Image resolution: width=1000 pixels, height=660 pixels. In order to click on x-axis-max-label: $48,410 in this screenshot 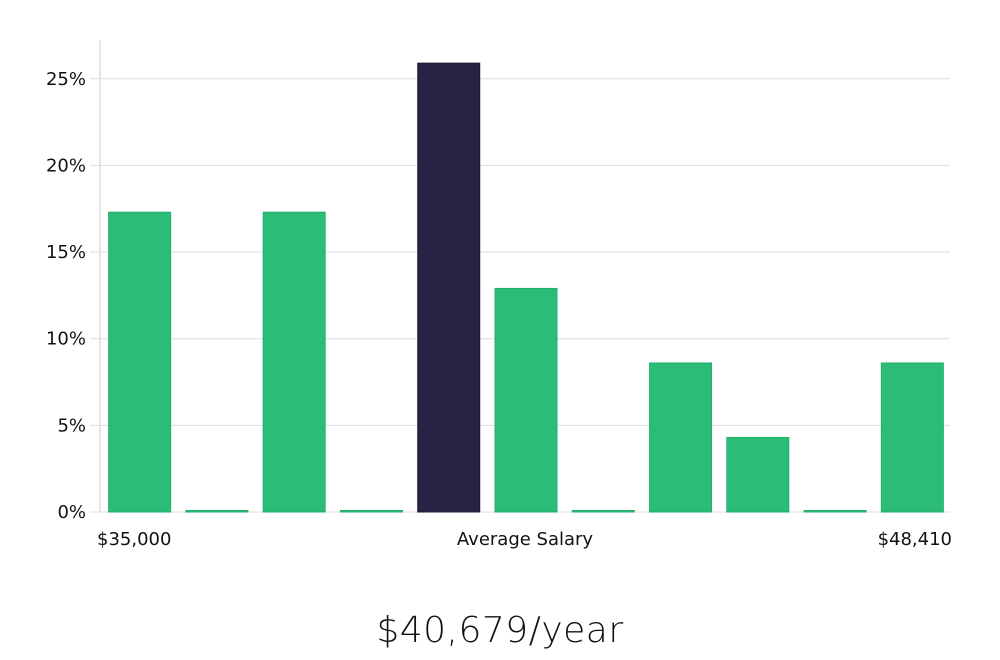, I will do `click(914, 539)`.